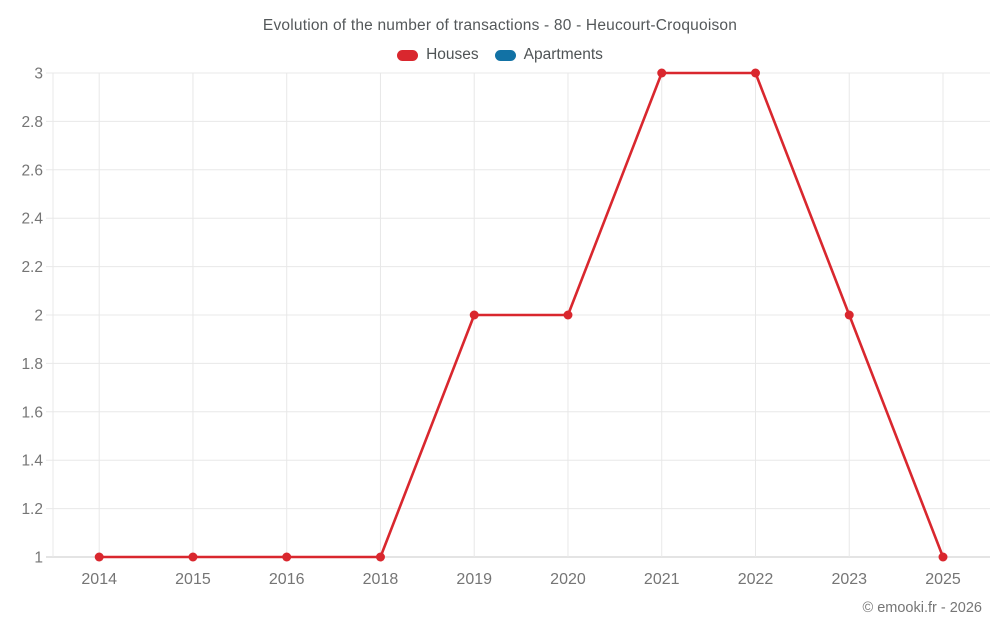  I want to click on x-tick-label: 2018, so click(381, 579).